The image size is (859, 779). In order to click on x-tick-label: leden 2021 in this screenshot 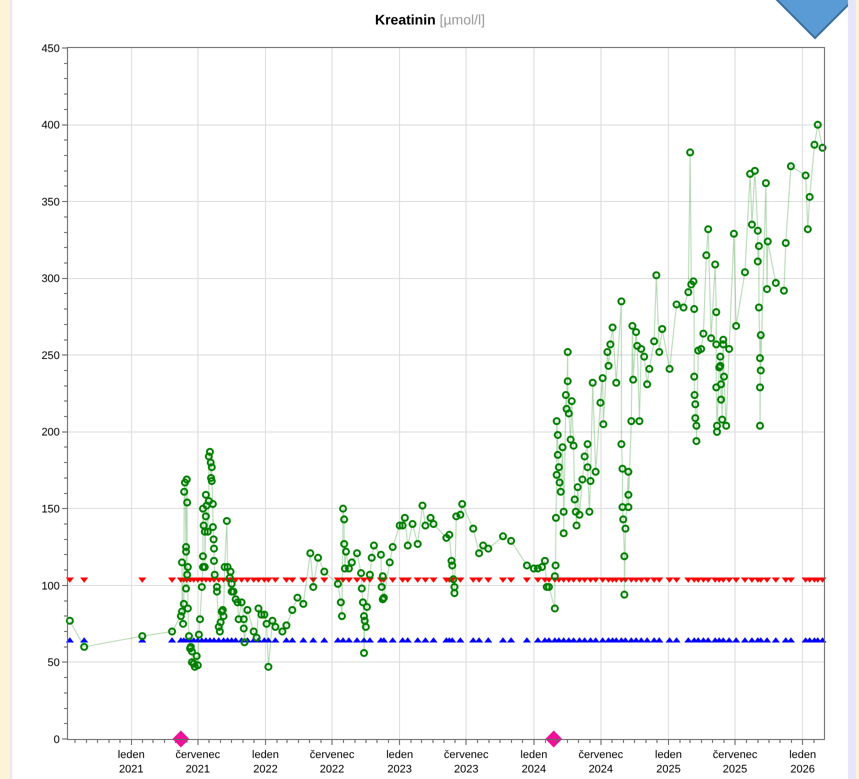, I will do `click(131, 762)`.